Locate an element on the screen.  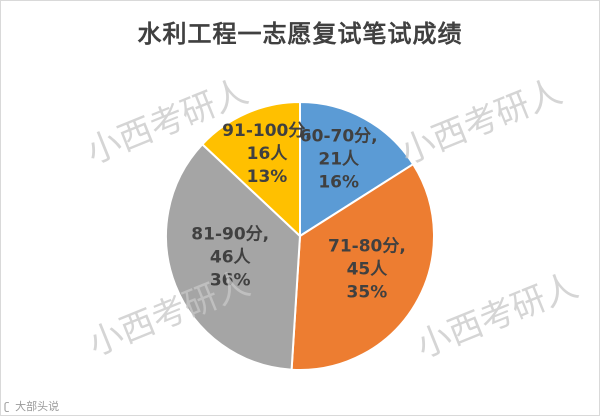
logo-icon: ʗ is located at coordinates (7, 406).